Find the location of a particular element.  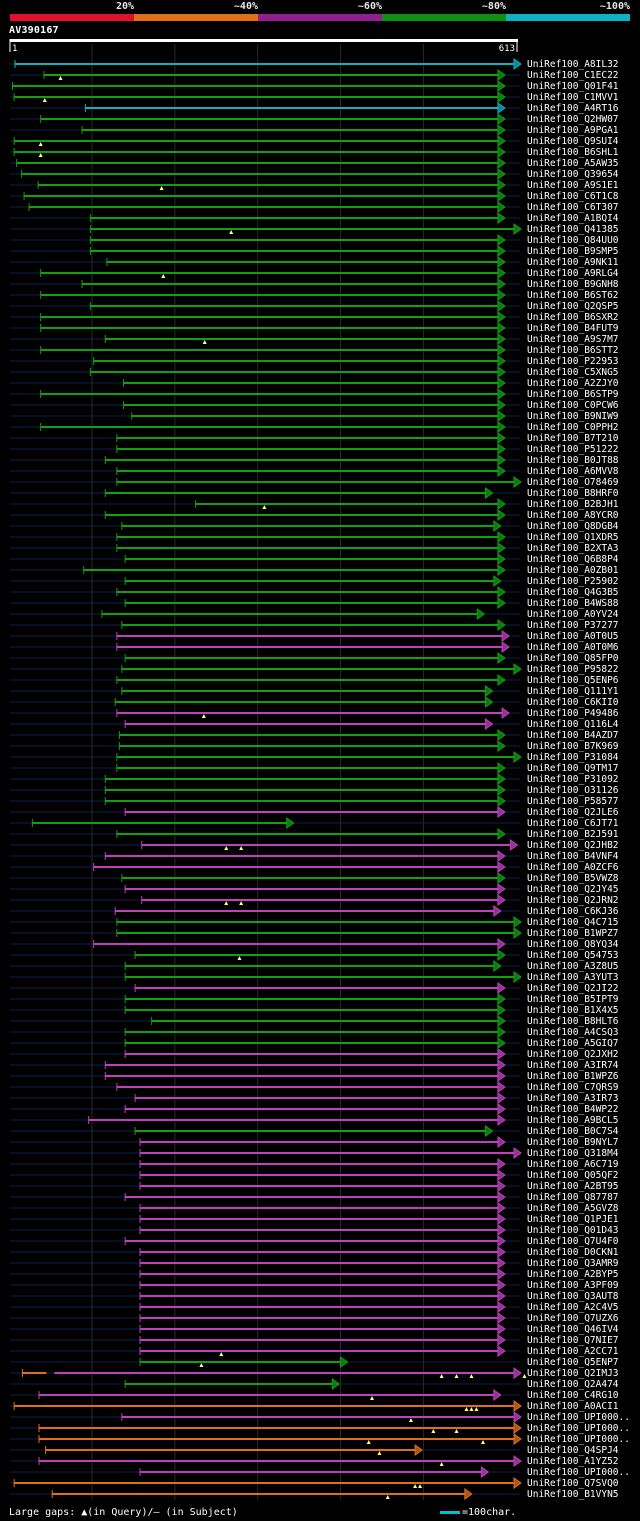

hit-label: UniRef100_A0ACI1 is located at coordinates (573, 1406).